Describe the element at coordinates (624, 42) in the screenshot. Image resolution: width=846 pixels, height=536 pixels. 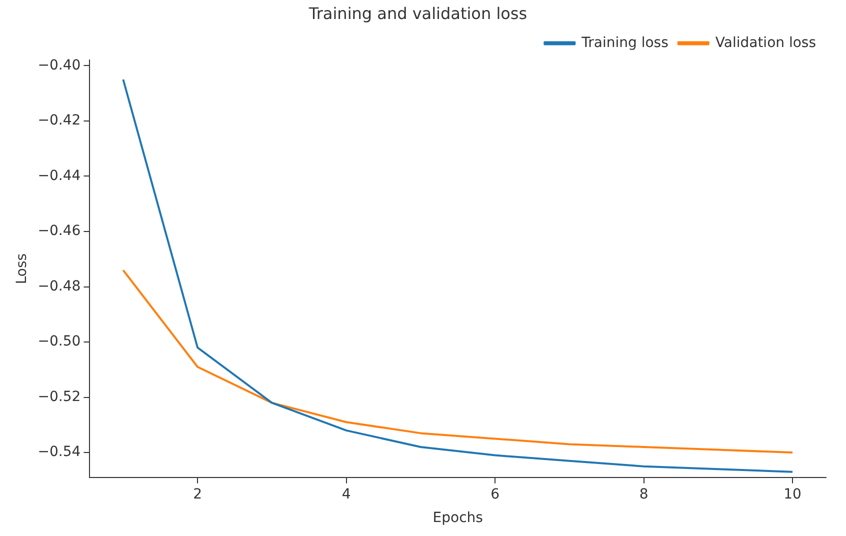
I see `legend-label: Training loss` at that location.